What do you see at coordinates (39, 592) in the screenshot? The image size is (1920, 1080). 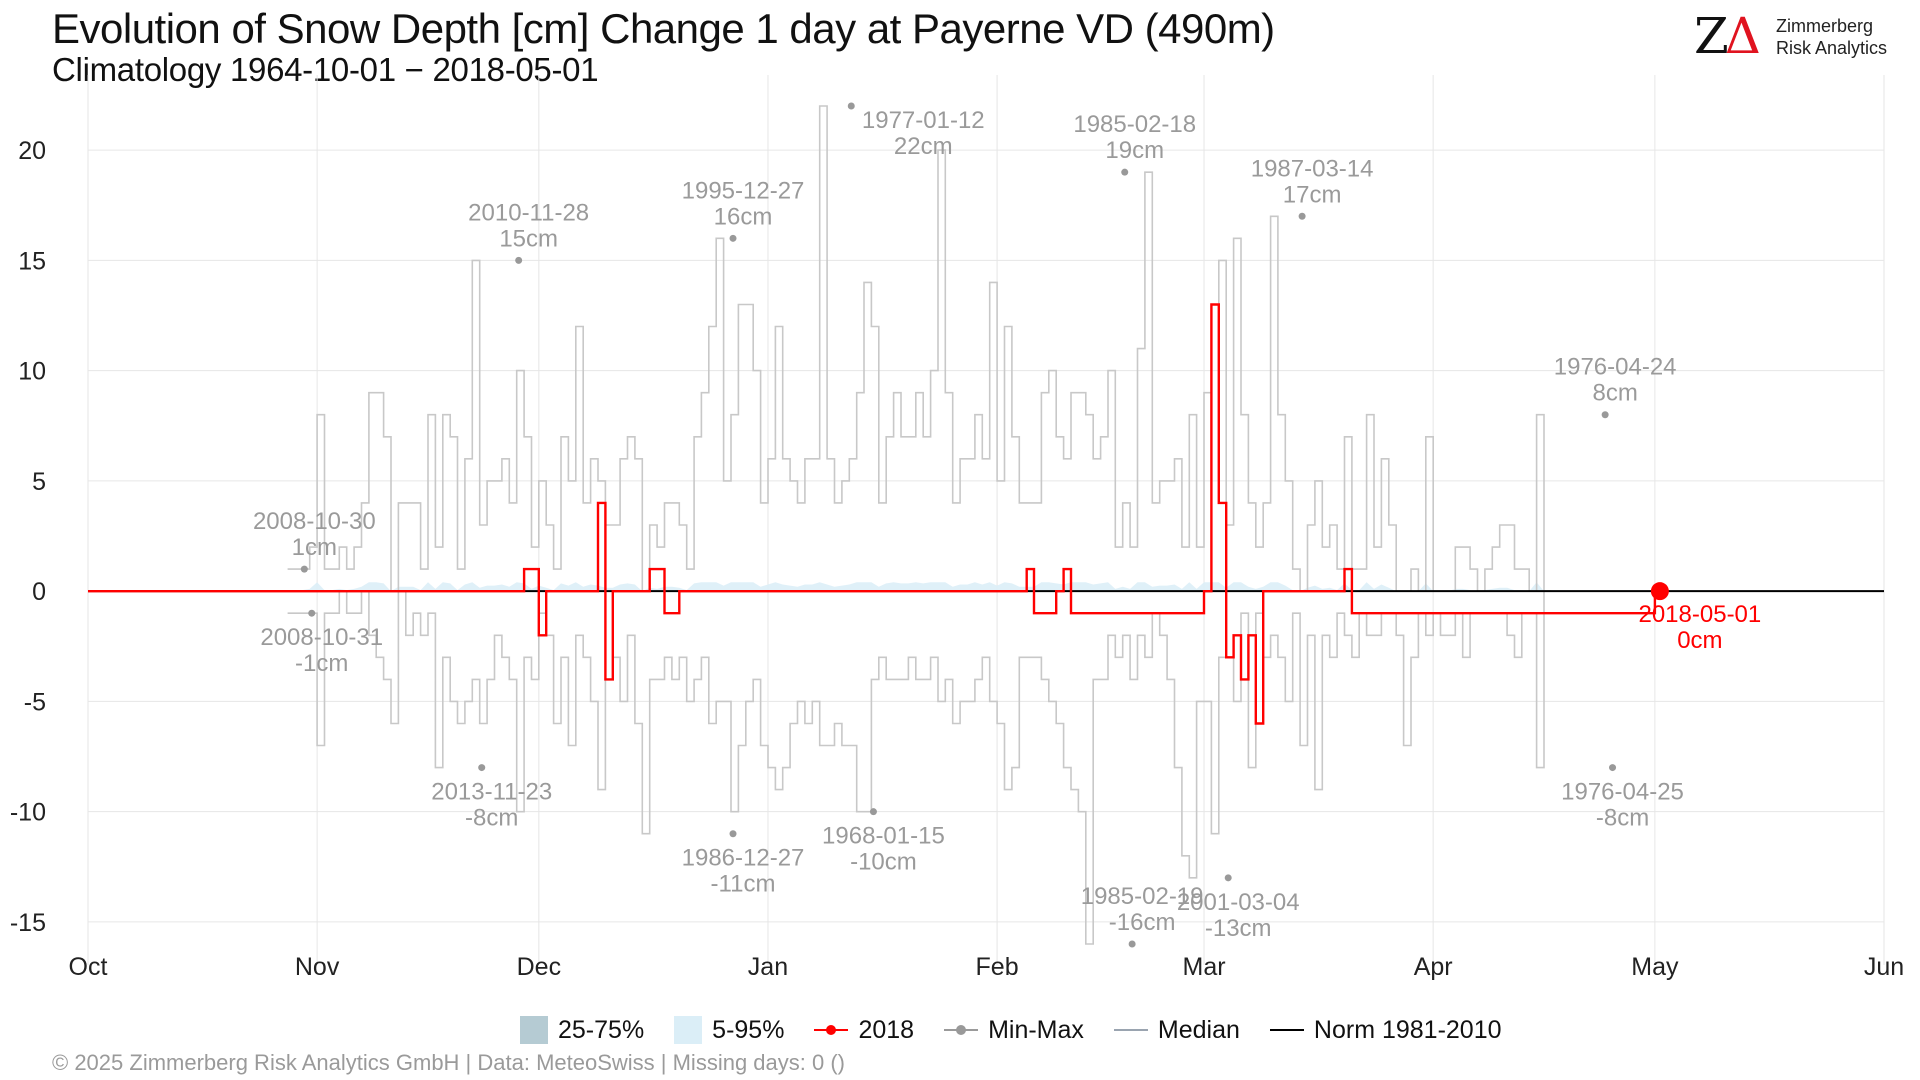 I see `y-tick-label: 0` at bounding box center [39, 592].